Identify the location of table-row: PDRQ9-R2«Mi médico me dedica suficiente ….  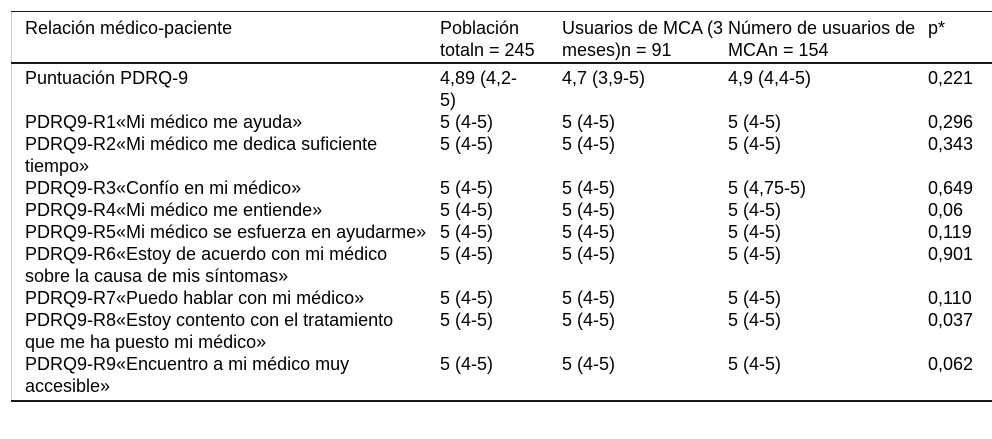
(502, 155).